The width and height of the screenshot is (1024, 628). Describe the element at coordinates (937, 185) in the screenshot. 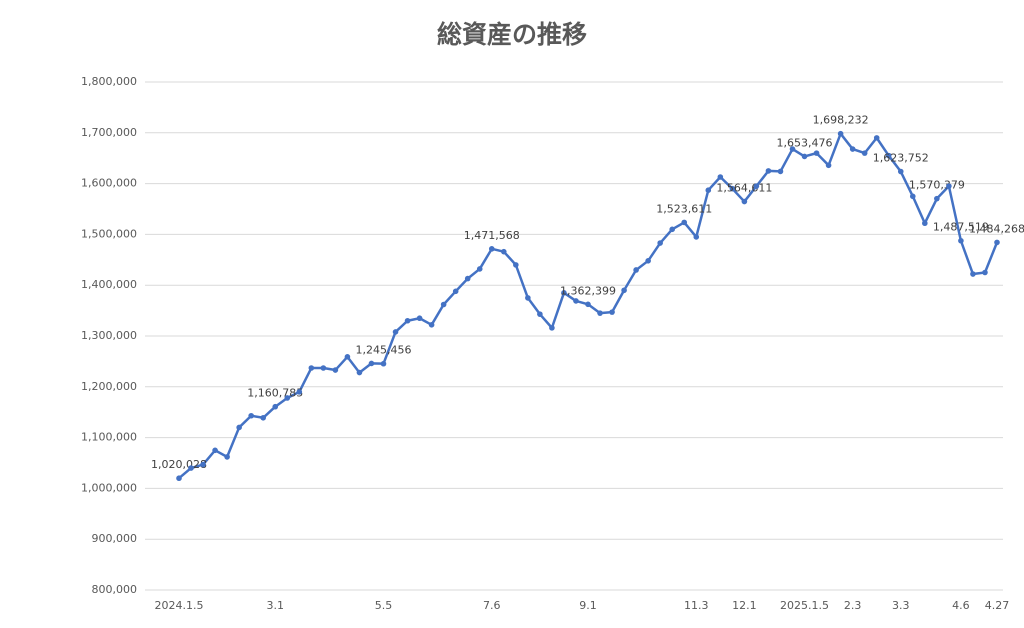

I see `data-label: 1,570,379` at that location.